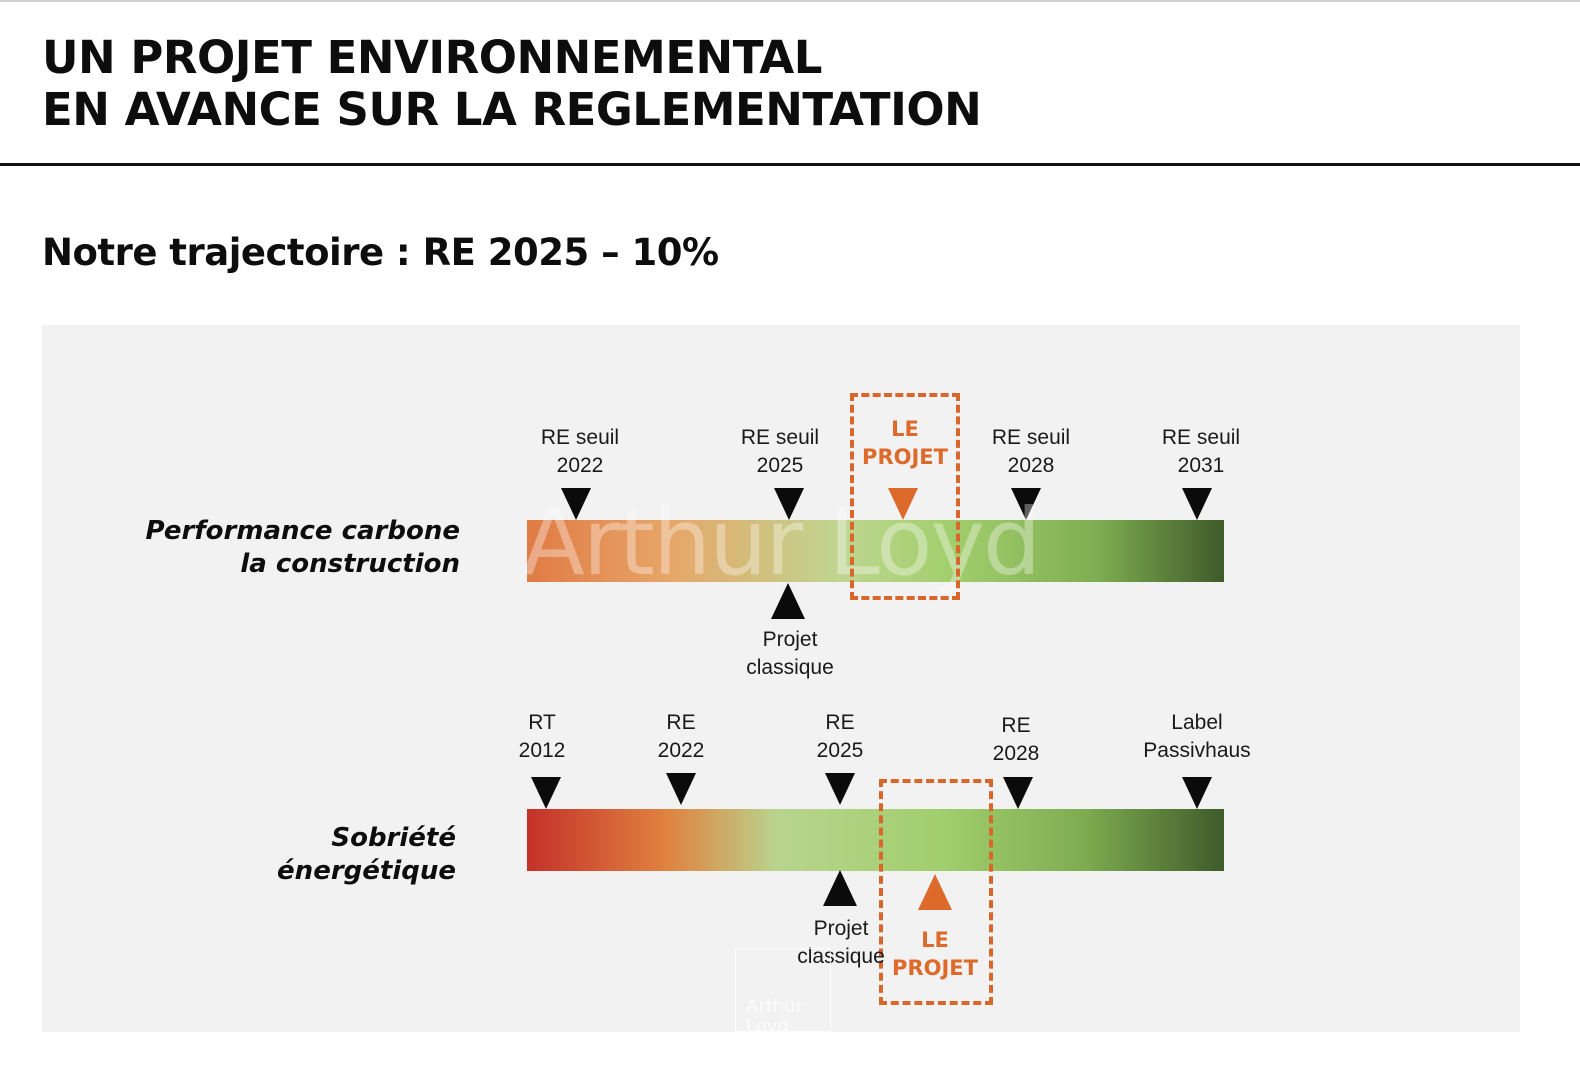 The height and width of the screenshot is (1080, 1580). What do you see at coordinates (774, 1006) in the screenshot?
I see `logo-watermark-line-1: Arthur` at bounding box center [774, 1006].